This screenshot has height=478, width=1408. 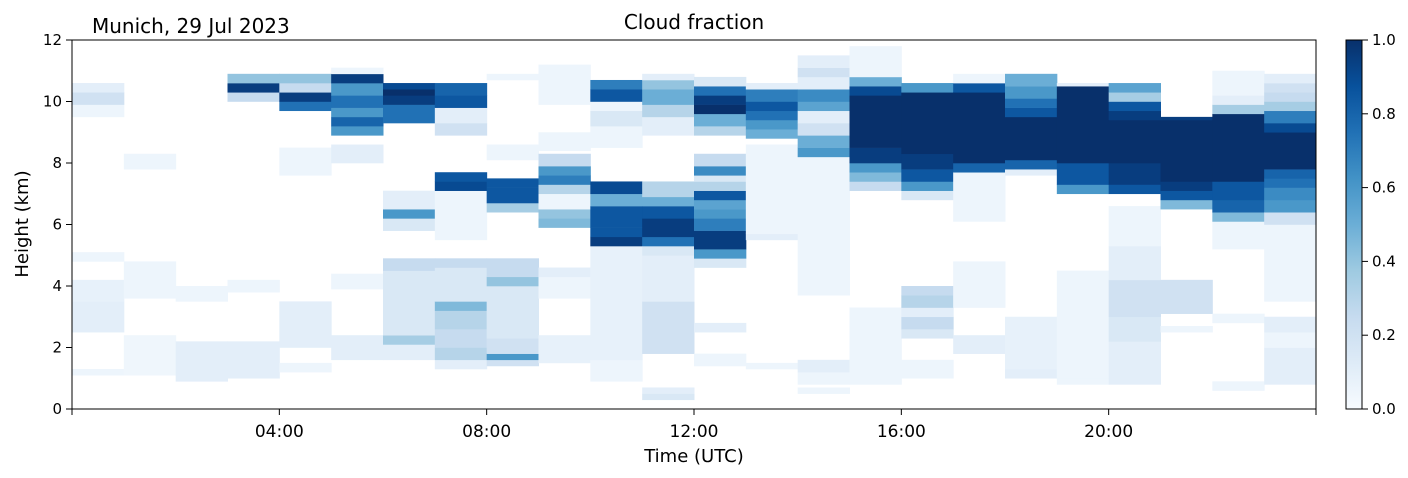 I want to click on colorbar-tick-label: 1.0, so click(x=1384, y=40).